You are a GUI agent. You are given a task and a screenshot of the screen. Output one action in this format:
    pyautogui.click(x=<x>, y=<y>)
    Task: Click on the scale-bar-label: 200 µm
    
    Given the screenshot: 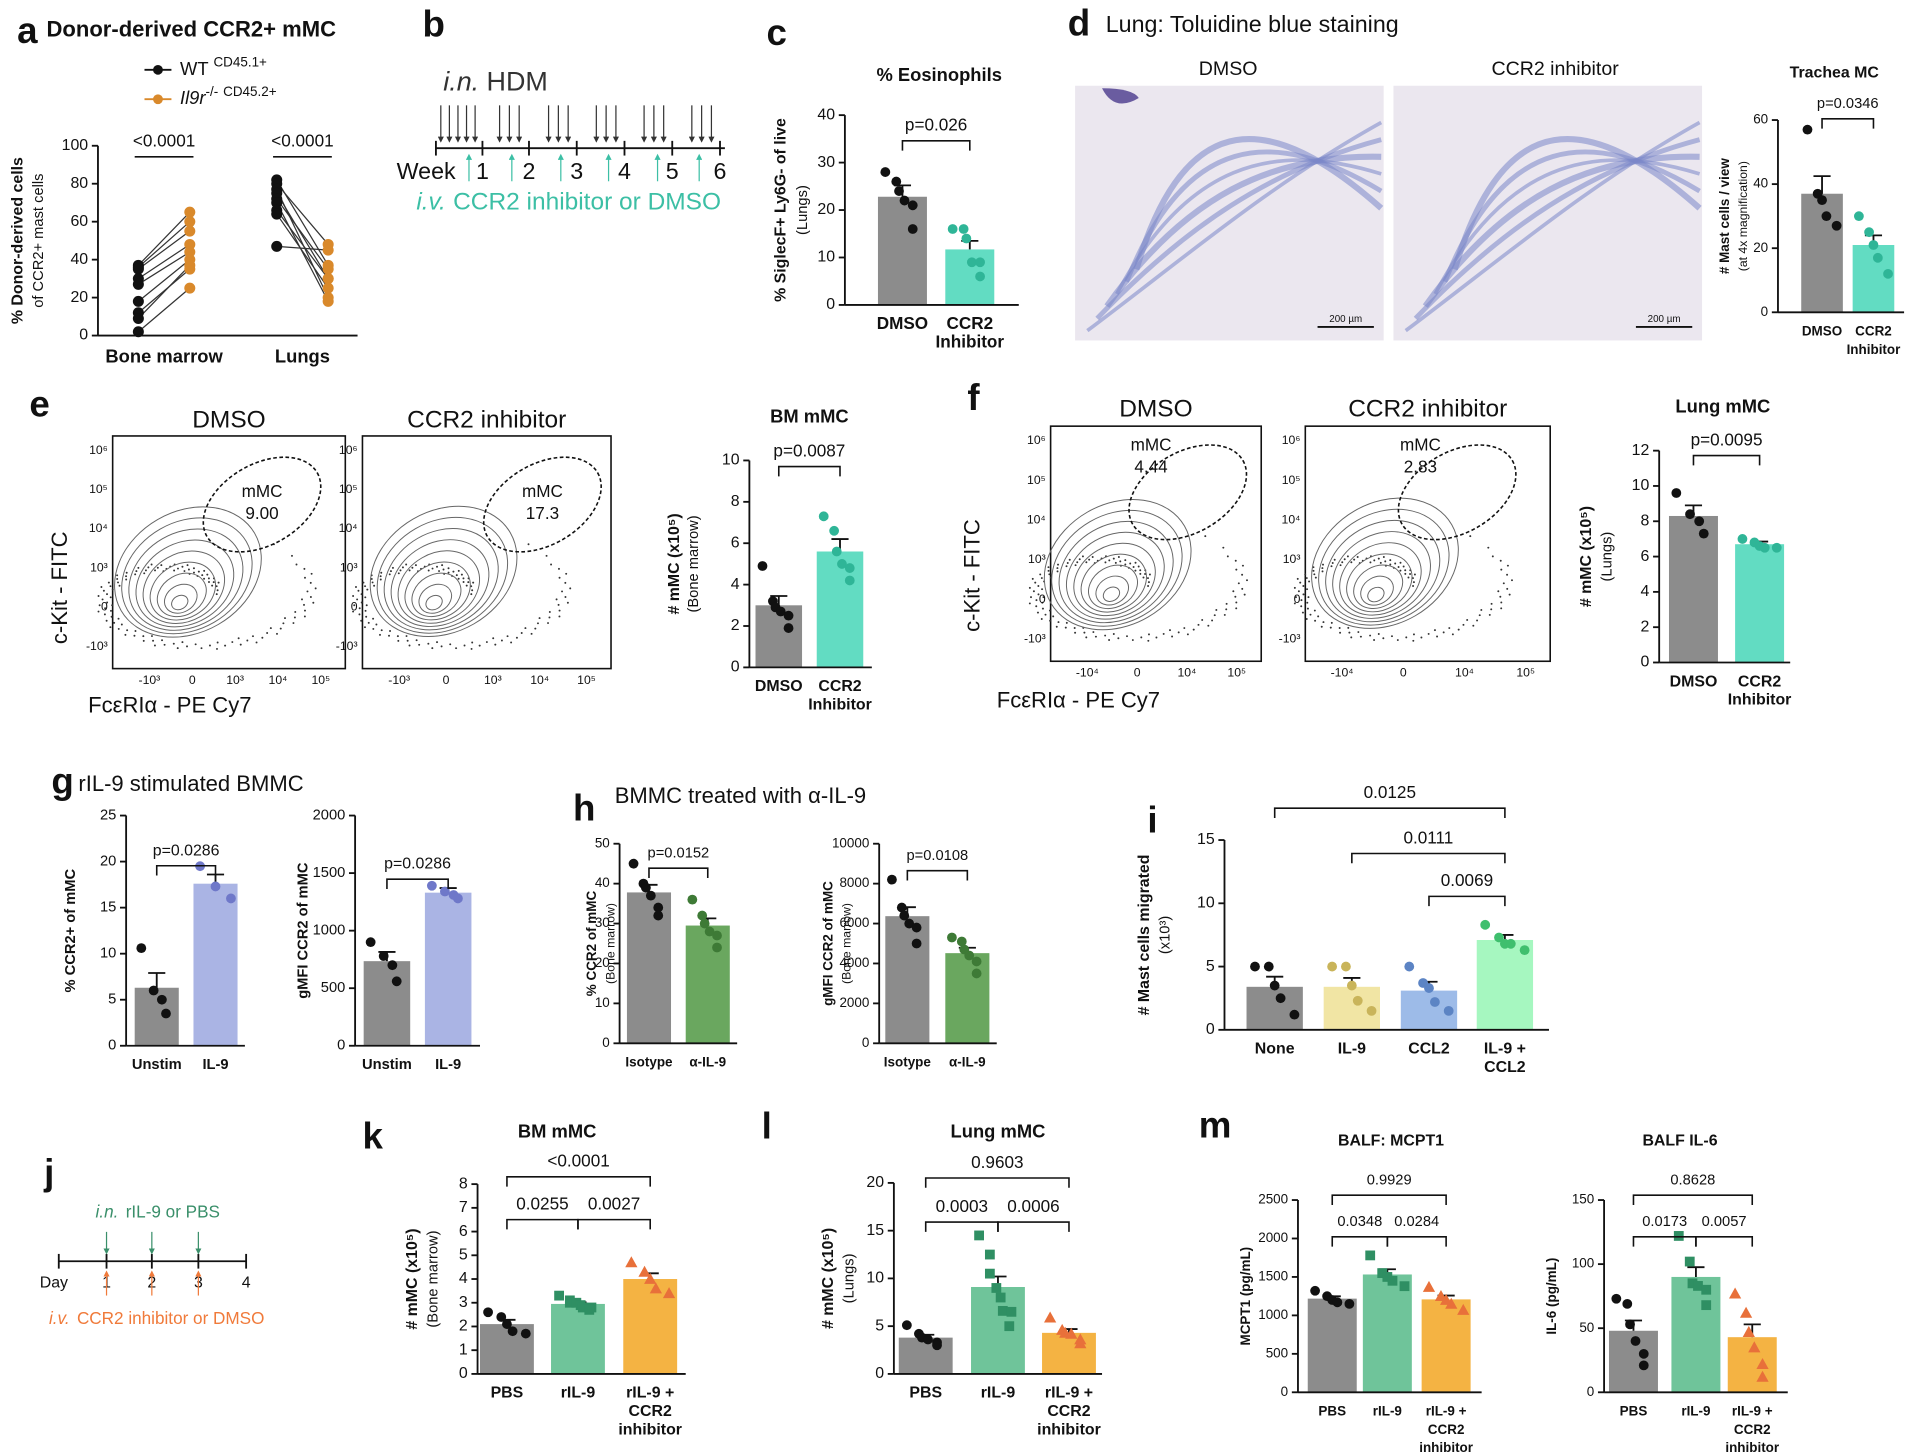 What is the action you would take?
    pyautogui.click(x=1345, y=319)
    